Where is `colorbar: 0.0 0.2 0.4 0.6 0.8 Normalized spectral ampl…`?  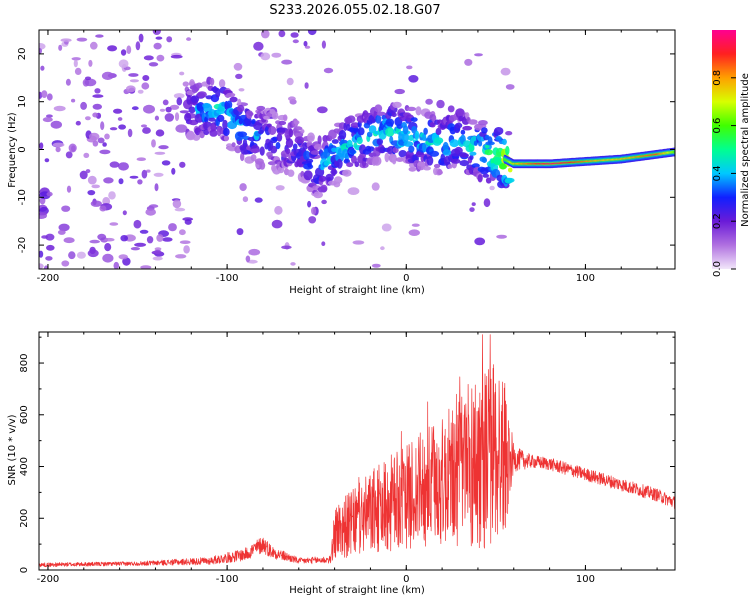
colorbar: 0.0 0.2 0.4 0.6 0.8 Normalized spectral ampl… is located at coordinates (731, 153).